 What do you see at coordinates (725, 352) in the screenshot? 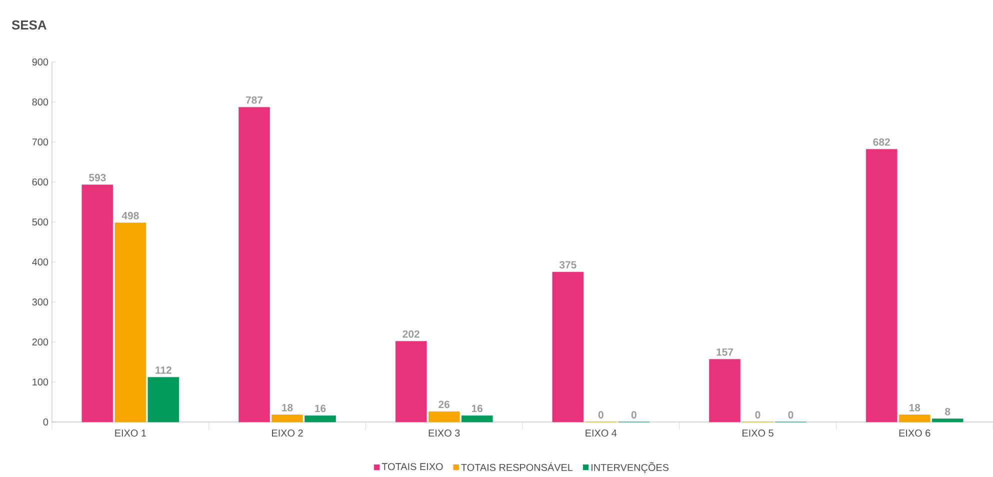
I see `data-label: 157` at bounding box center [725, 352].